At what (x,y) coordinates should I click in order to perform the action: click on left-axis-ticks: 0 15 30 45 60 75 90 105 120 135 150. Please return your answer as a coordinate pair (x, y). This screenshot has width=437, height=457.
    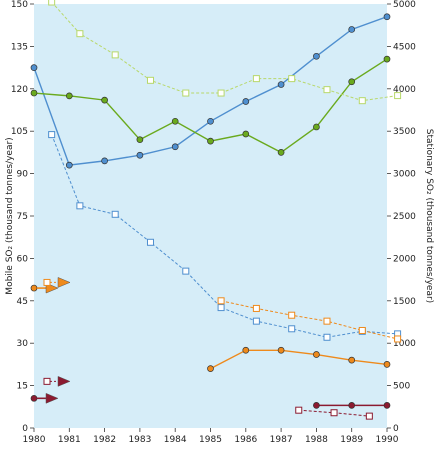
    Looking at the image, I should click on (22, 217).